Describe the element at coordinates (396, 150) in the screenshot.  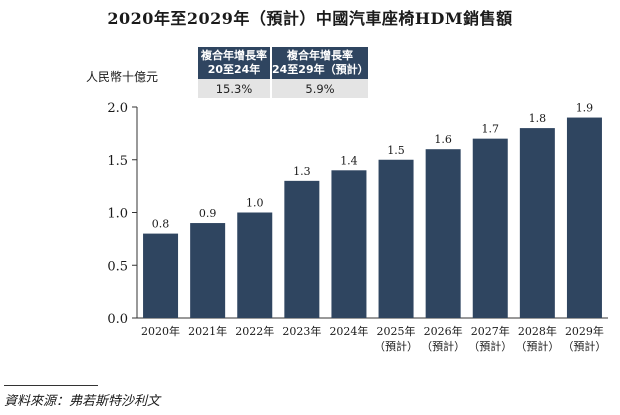
I see `data-label: 1.5` at that location.